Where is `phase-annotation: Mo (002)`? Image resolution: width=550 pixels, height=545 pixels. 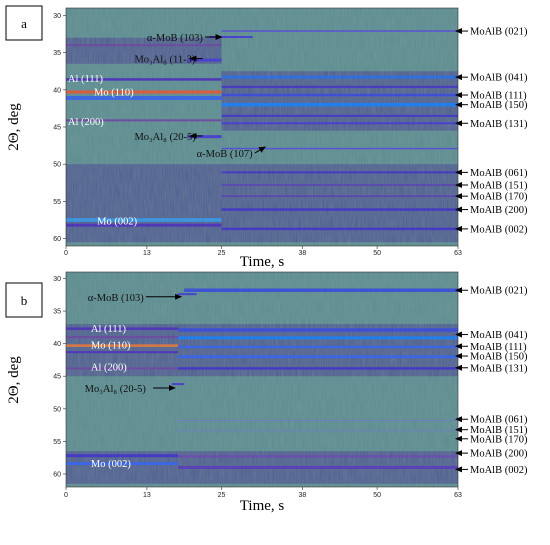
phase-annotation: Mo (002) is located at coordinates (111, 464).